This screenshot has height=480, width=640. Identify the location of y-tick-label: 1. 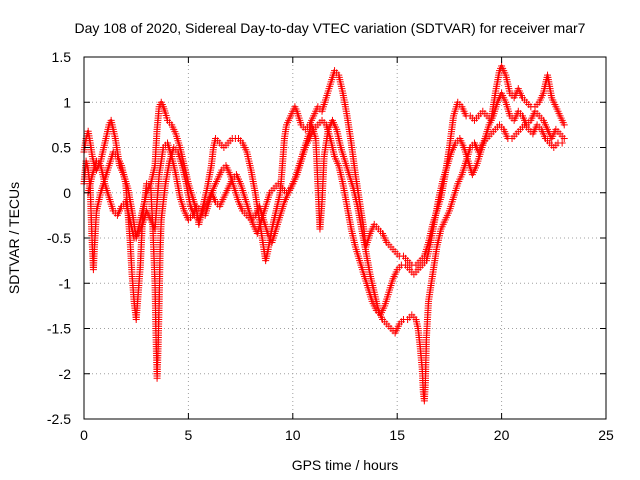
(67, 102).